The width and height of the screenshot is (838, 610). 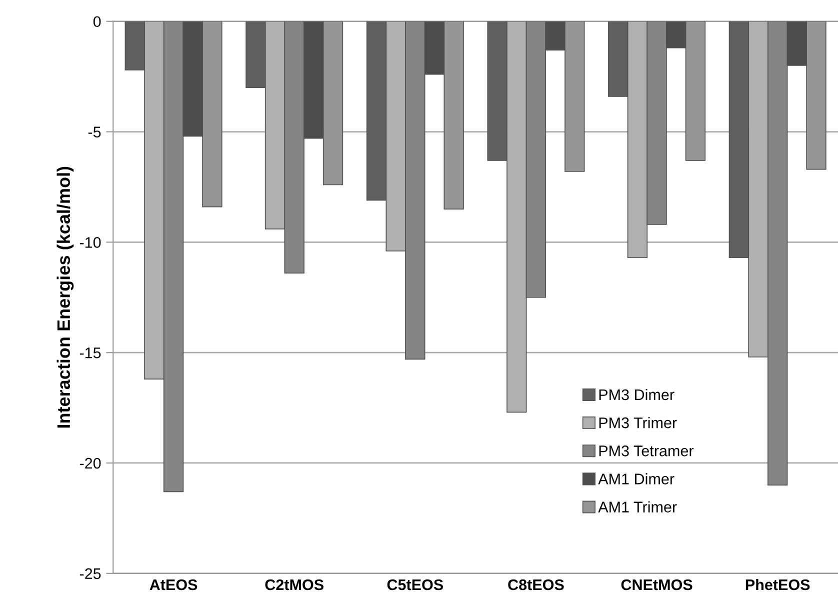 I want to click on legend-label: PM3 Dimer, so click(x=636, y=394).